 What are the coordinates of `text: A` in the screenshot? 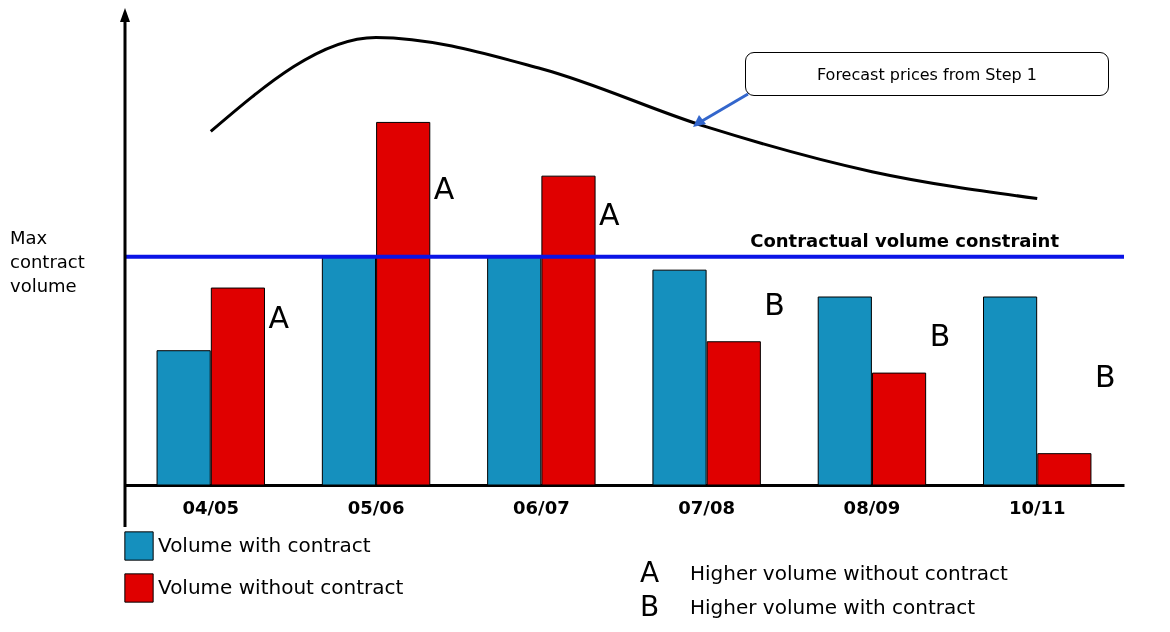 It's located at (650, 573).